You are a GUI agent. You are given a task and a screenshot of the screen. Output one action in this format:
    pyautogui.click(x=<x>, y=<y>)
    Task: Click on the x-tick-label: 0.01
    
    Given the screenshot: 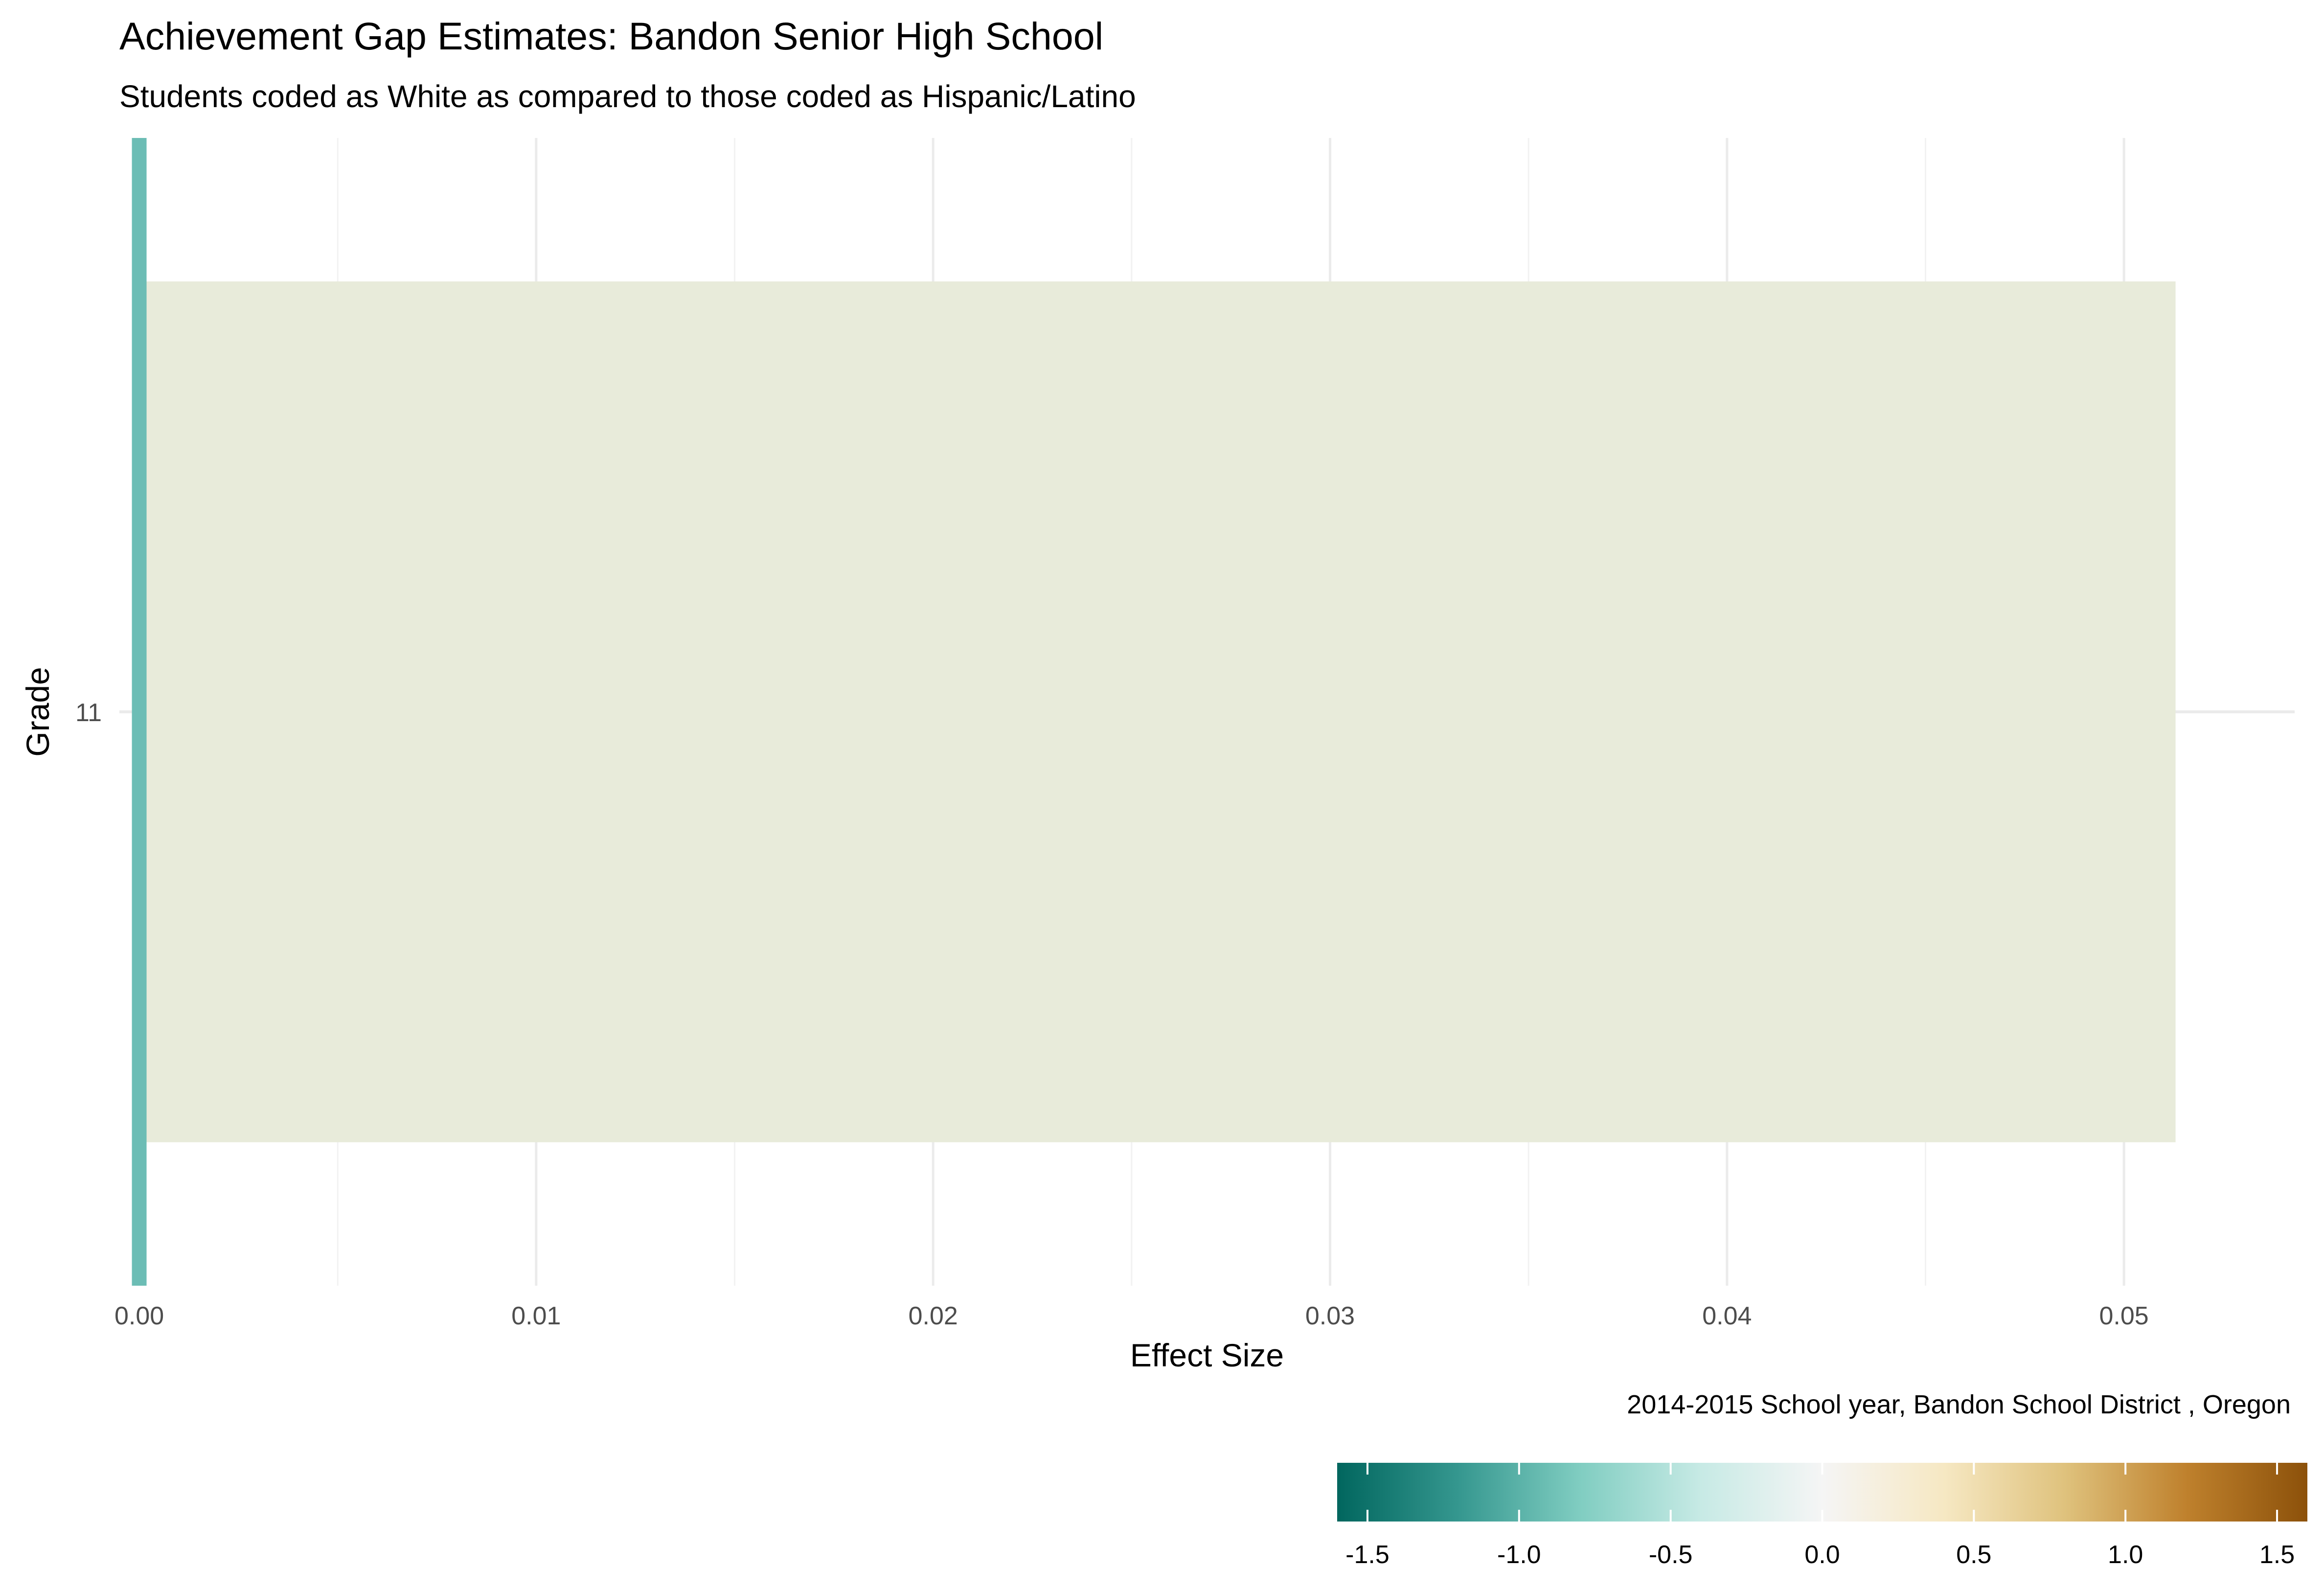 What is the action you would take?
    pyautogui.click(x=536, y=1316)
    